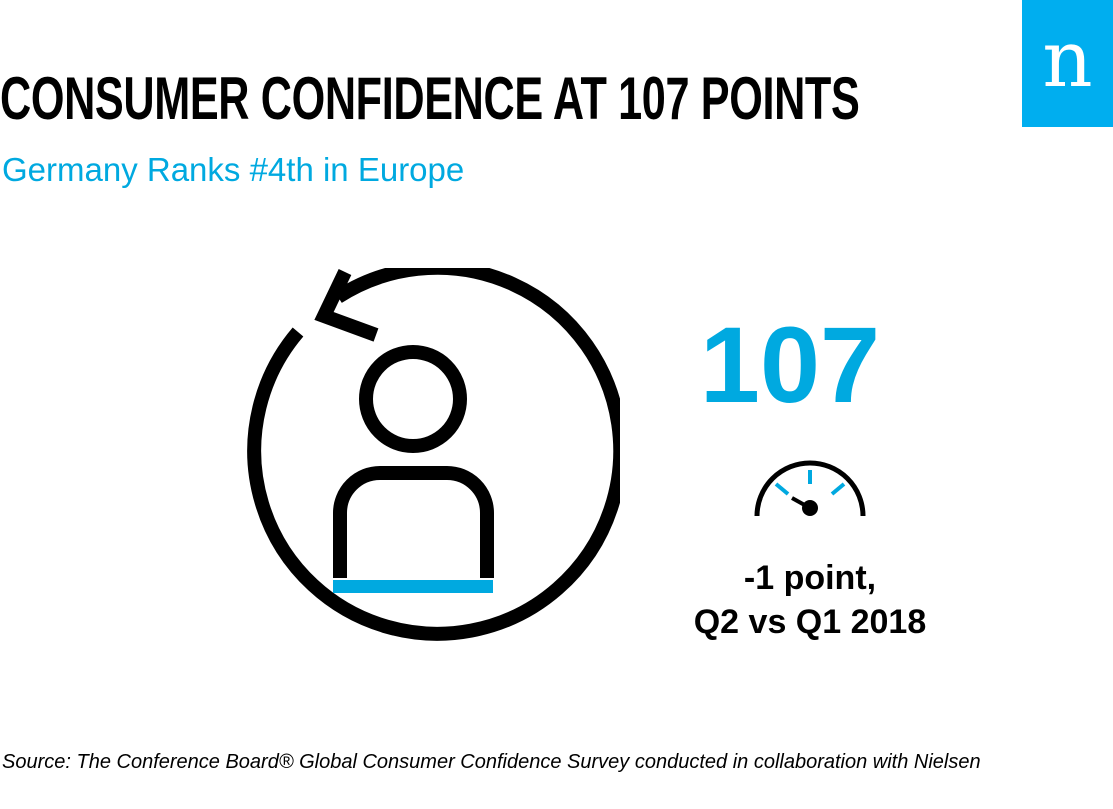 This screenshot has height=809, width=1113. What do you see at coordinates (413, 522) in the screenshot?
I see `person-body` at bounding box center [413, 522].